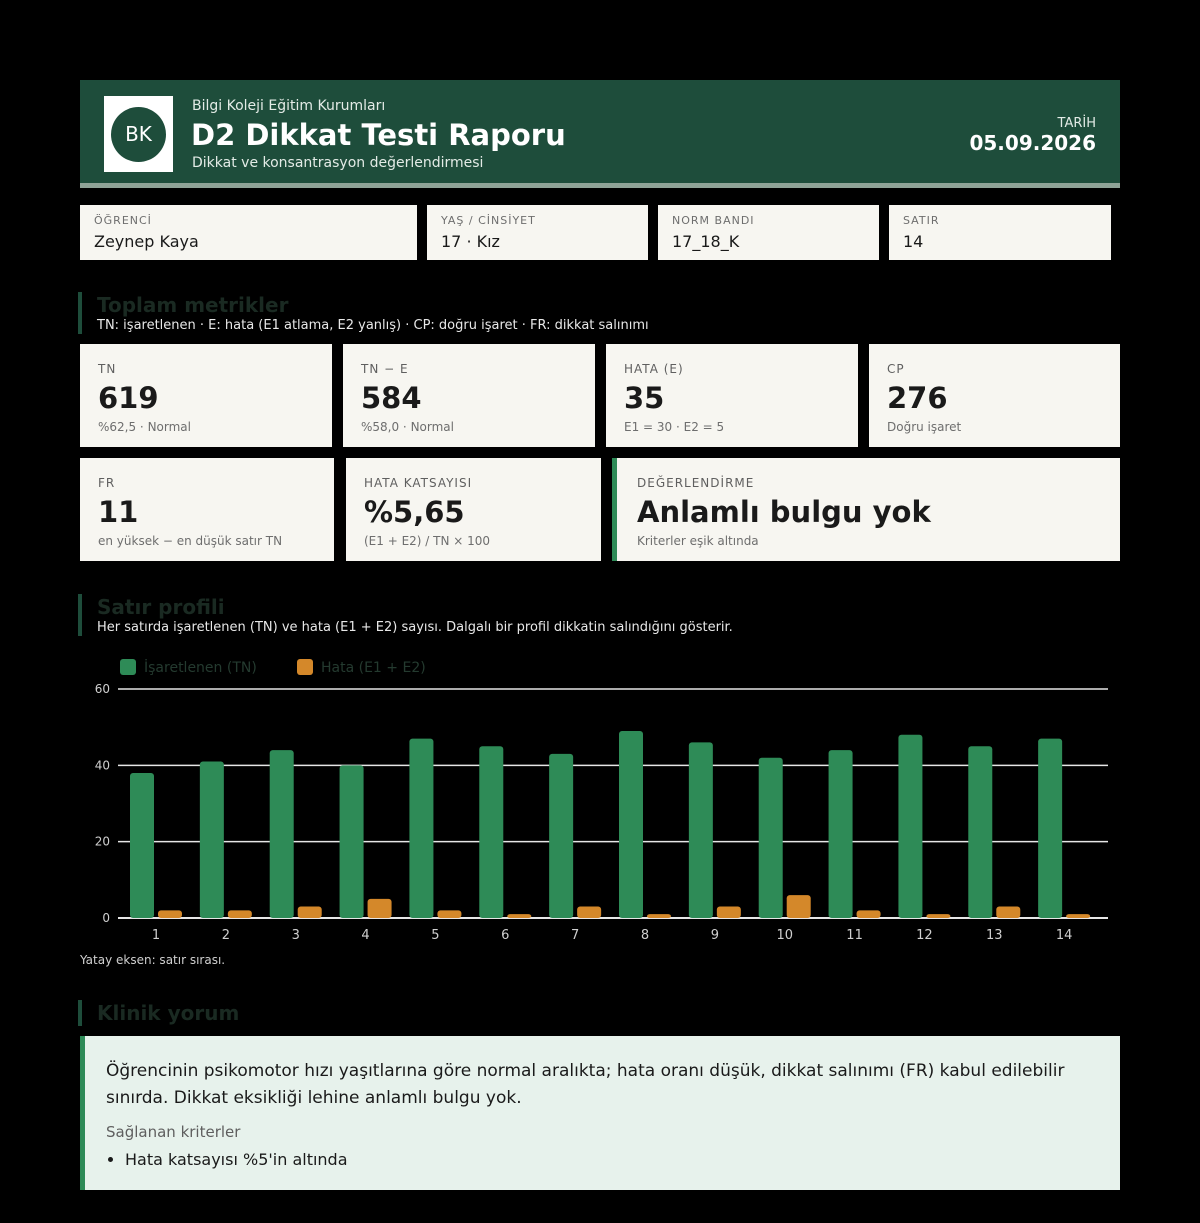  What do you see at coordinates (168, 1013) in the screenshot?
I see `section-title: Klinik yorum` at bounding box center [168, 1013].